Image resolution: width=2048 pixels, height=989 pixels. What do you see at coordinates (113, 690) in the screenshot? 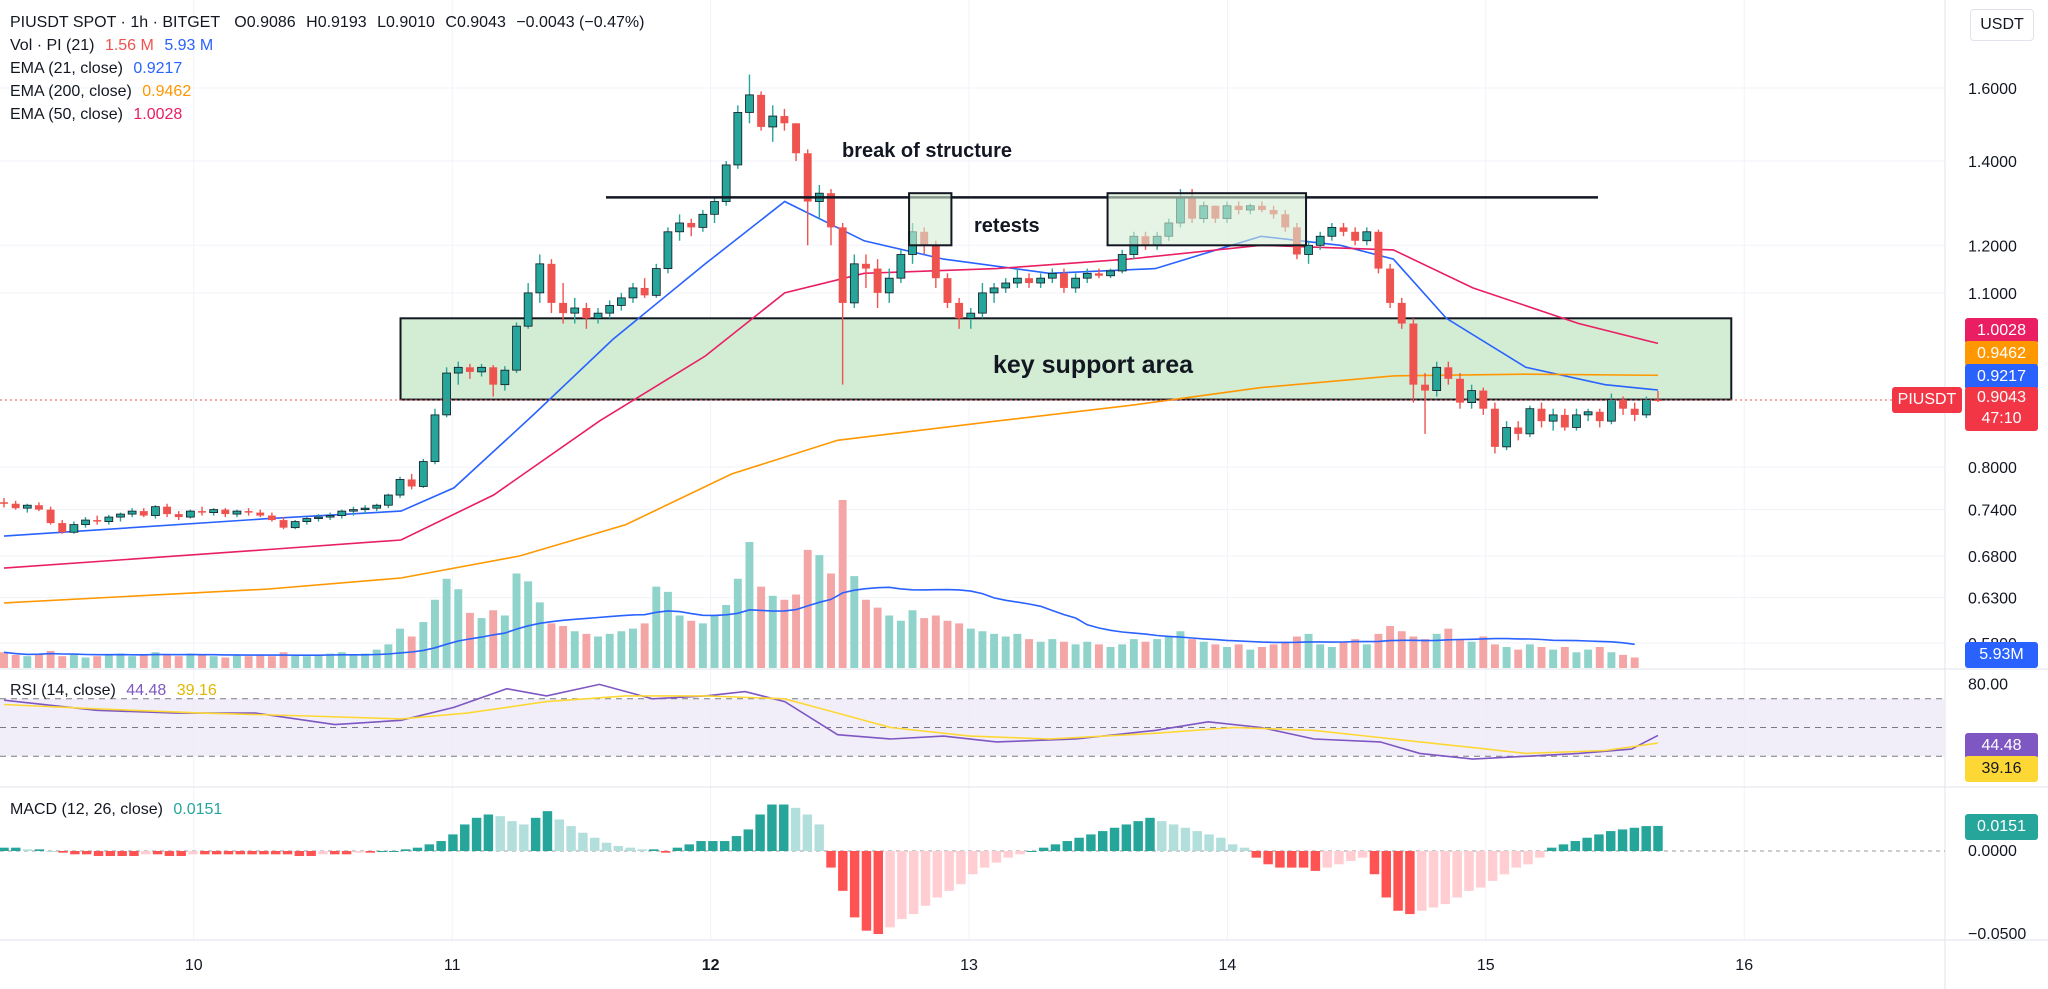
I see `rsi-legend: RSI (14, close) 44.48 39.16` at bounding box center [113, 690].